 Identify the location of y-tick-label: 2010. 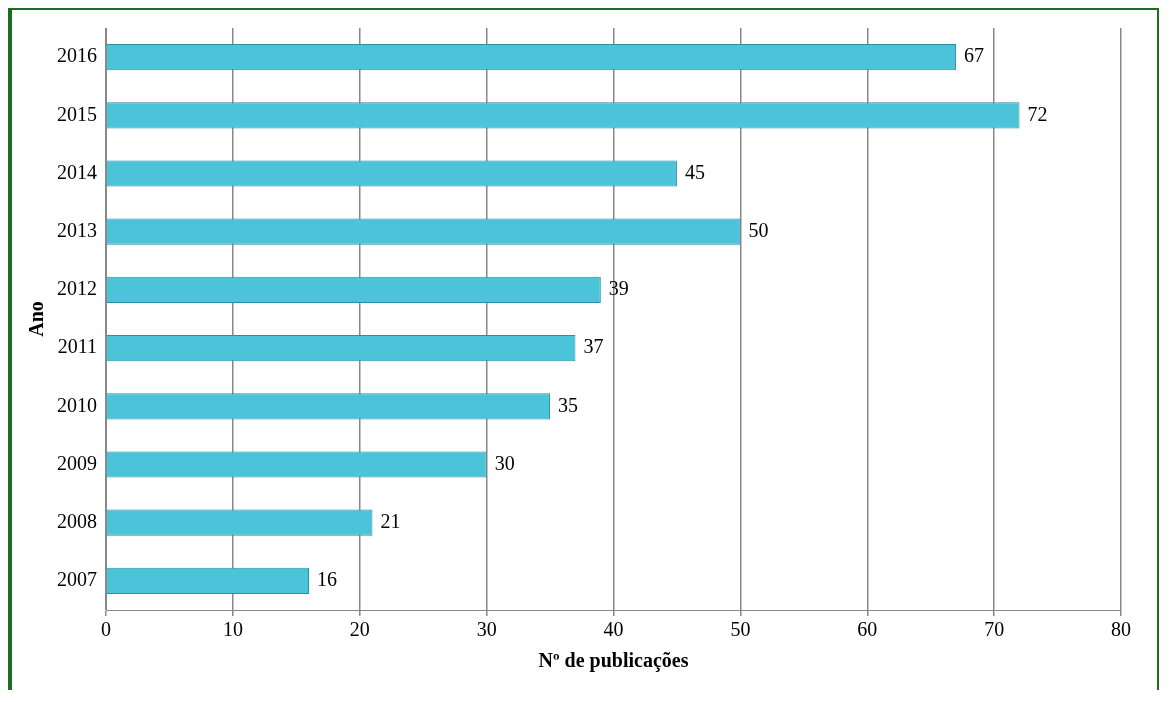
(77, 404).